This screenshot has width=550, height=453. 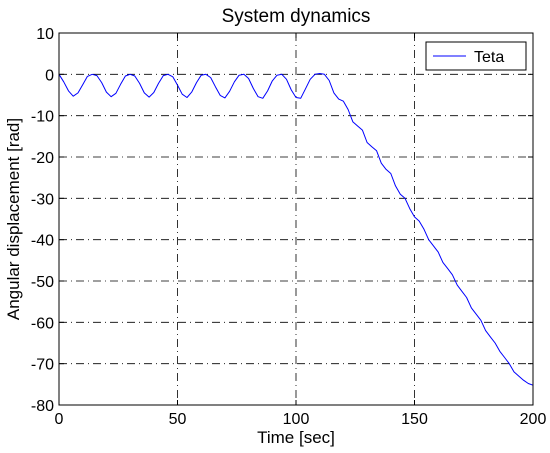 I want to click on y-tick-label: 0, so click(x=49, y=75).